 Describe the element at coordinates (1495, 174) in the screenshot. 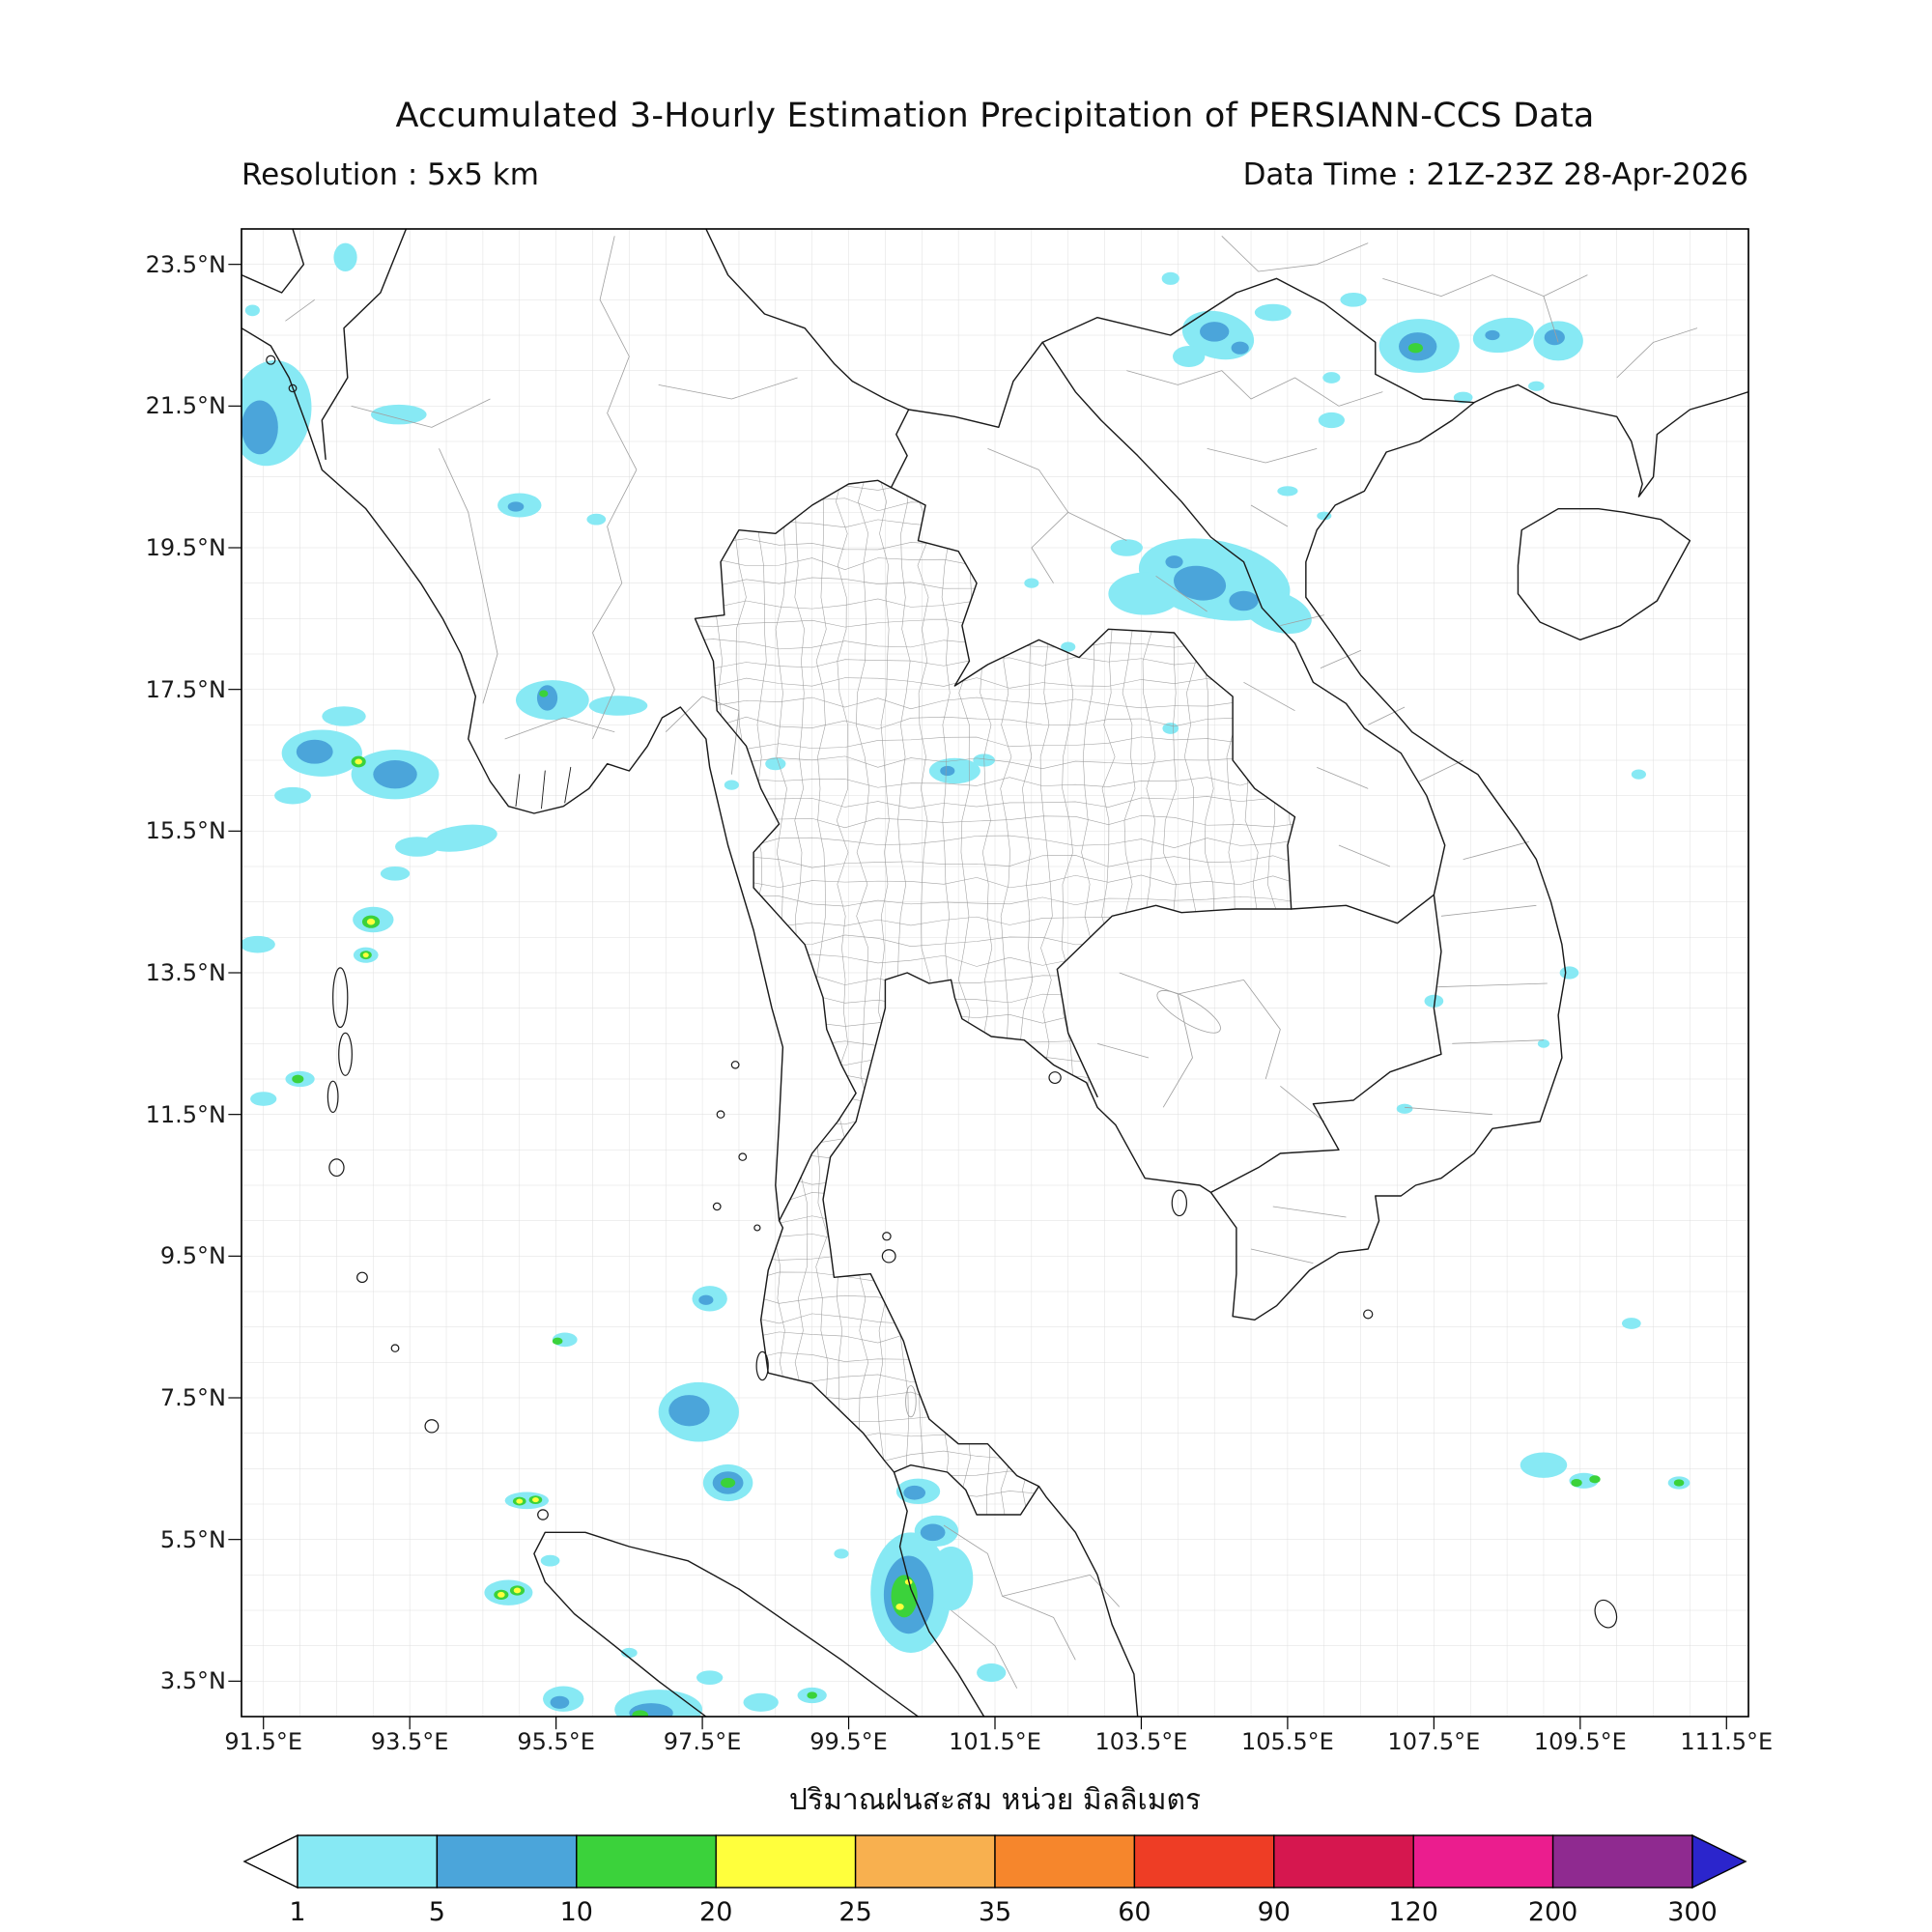

I see `data-time-label: Data Time : 21Z-23Z 28-Apr-2026` at that location.